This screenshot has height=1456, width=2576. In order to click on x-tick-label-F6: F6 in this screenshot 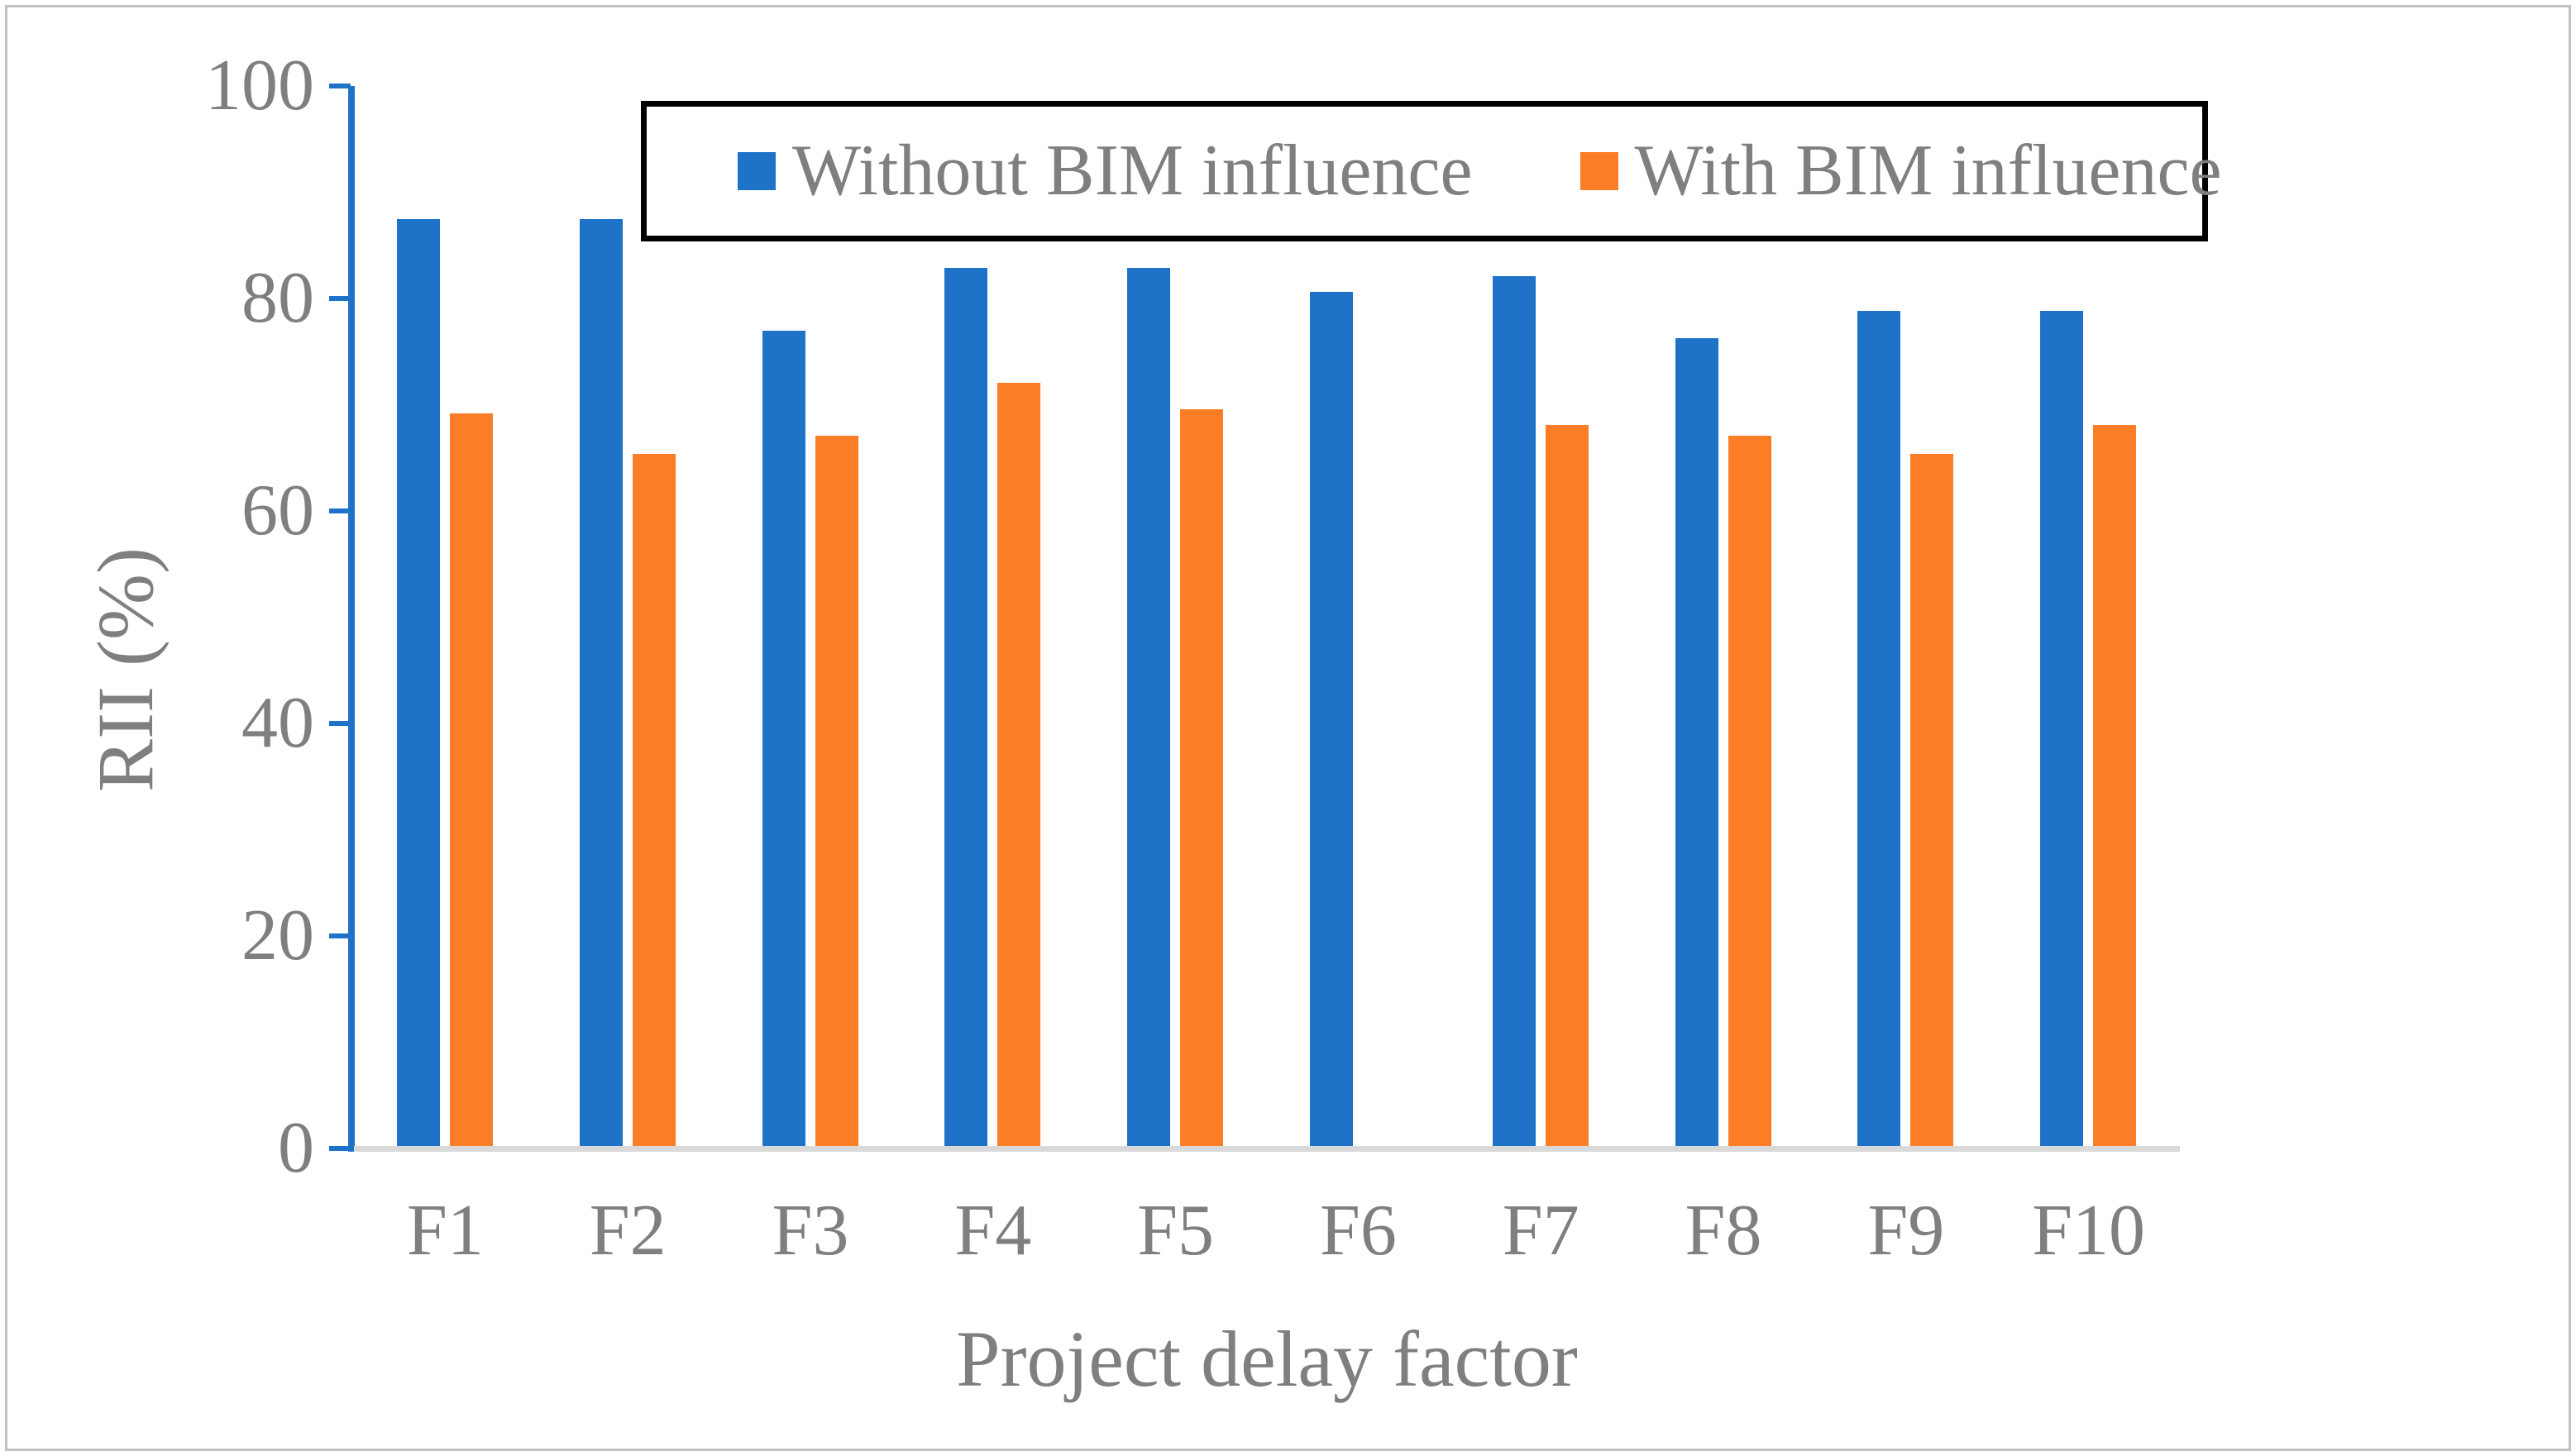, I will do `click(1358, 1231)`.